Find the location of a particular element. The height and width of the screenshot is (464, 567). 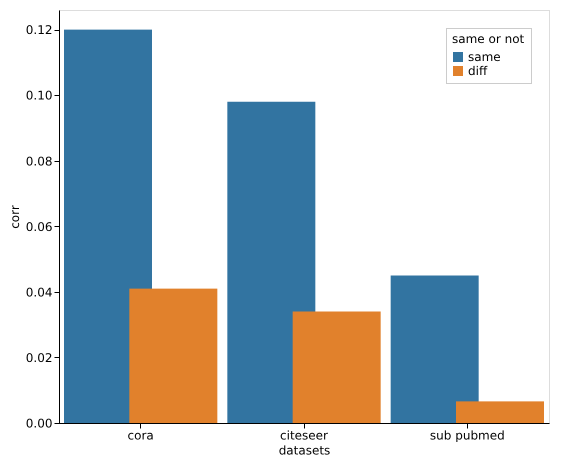

y-tick-label: 0.02 is located at coordinates (39, 357).